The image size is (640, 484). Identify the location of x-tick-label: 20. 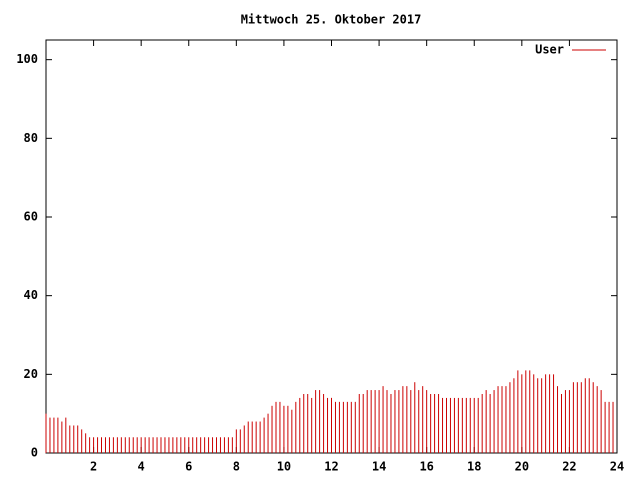
(522, 467).